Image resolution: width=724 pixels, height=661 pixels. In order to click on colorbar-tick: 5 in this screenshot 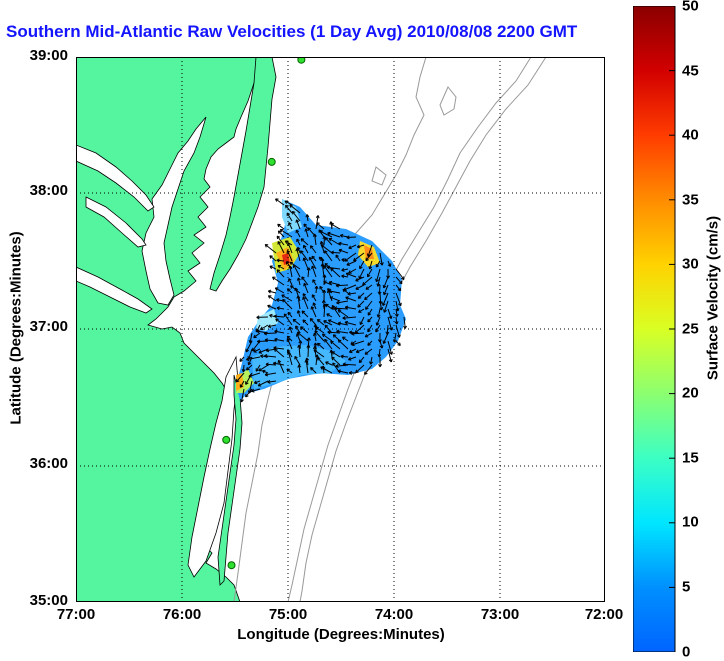, I will do `click(686, 587)`.